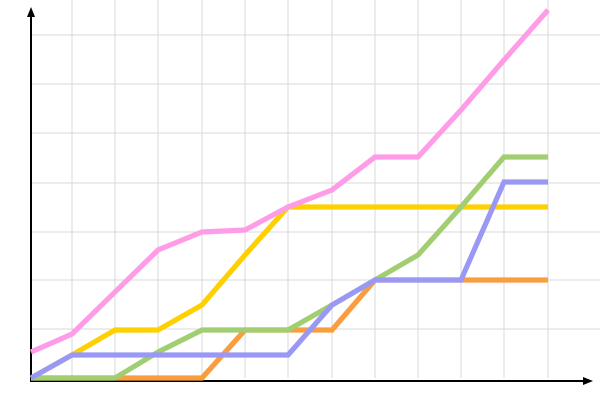 Image resolution: width=600 pixels, height=400 pixels. What do you see at coordinates (588, 381) in the screenshot?
I see `x-axis-arrow-icon` at bounding box center [588, 381].